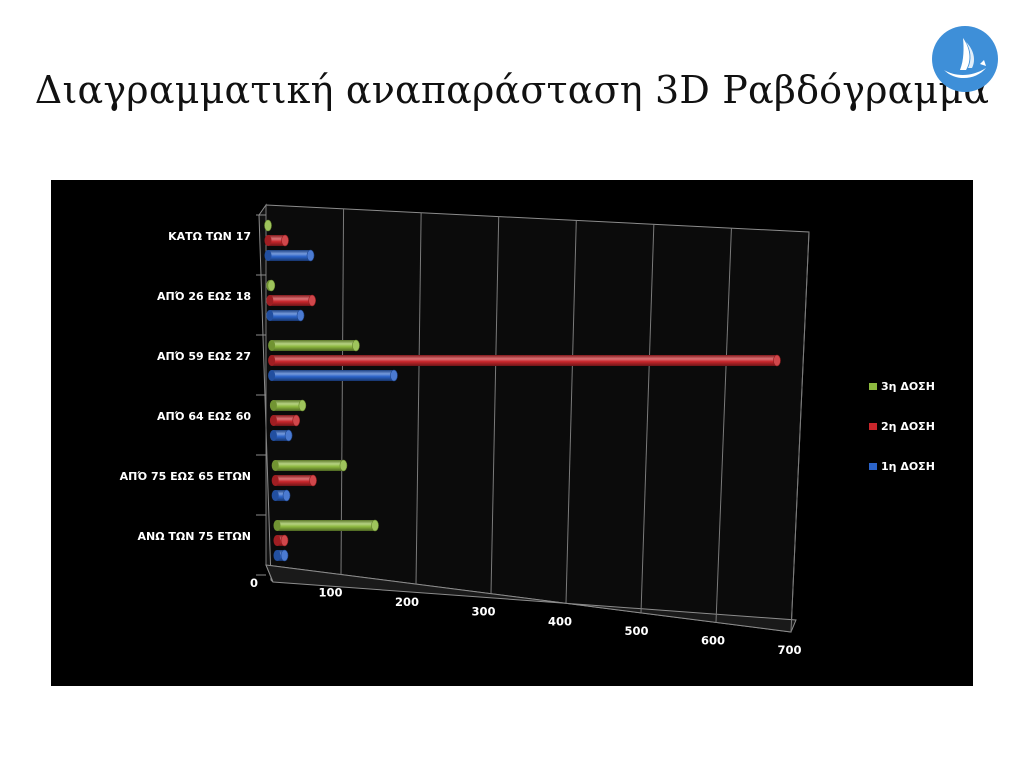 This screenshot has height=768, width=1024. Describe the element at coordinates (204, 296) in the screenshot. I see `category-label: ΑΠΌ 26 ΕΩΣ 18` at that location.